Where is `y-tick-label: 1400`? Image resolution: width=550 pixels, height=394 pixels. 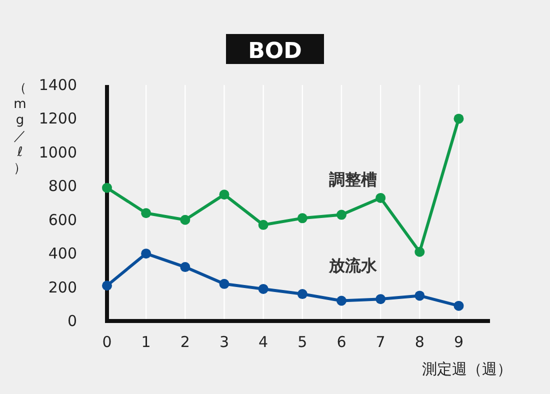 y-tick-label: 1400 is located at coordinates (57, 85).